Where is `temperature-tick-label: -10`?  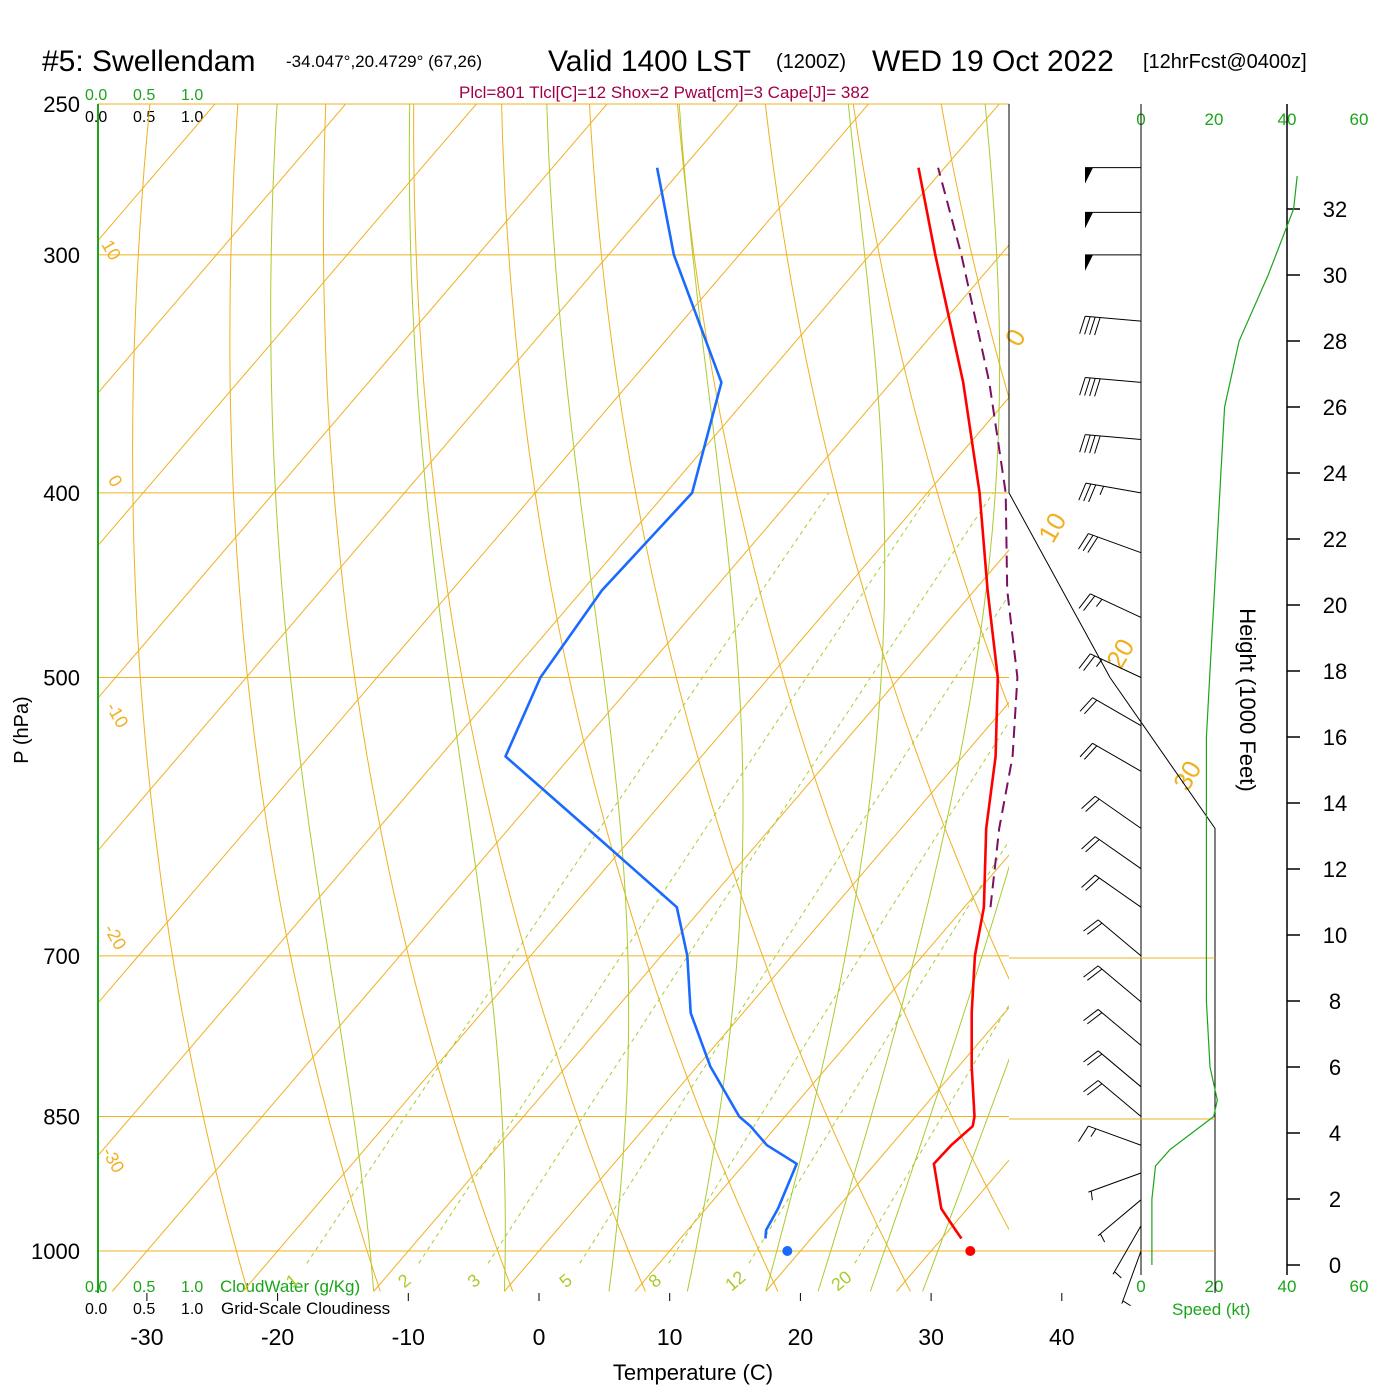
temperature-tick-label: -10 is located at coordinates (408, 1337).